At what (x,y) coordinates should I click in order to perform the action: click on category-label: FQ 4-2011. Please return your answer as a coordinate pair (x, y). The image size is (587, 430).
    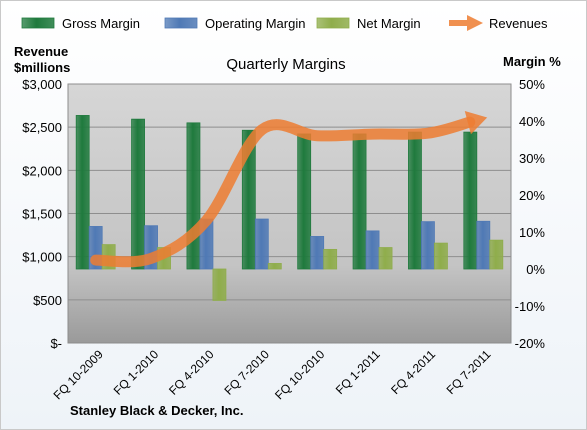
    Looking at the image, I should click on (413, 372).